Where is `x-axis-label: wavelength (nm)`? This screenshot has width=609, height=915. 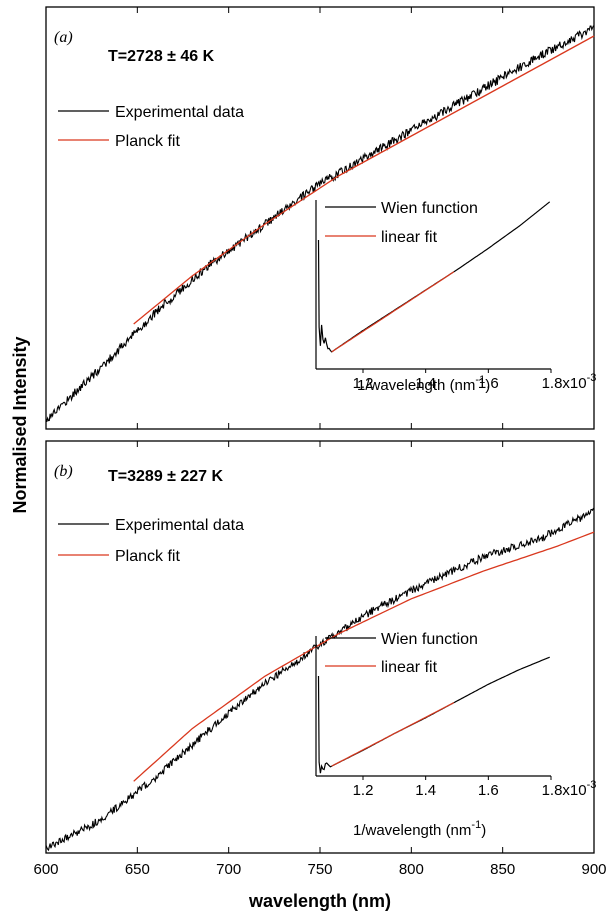 x-axis-label: wavelength (nm) is located at coordinates (319, 901).